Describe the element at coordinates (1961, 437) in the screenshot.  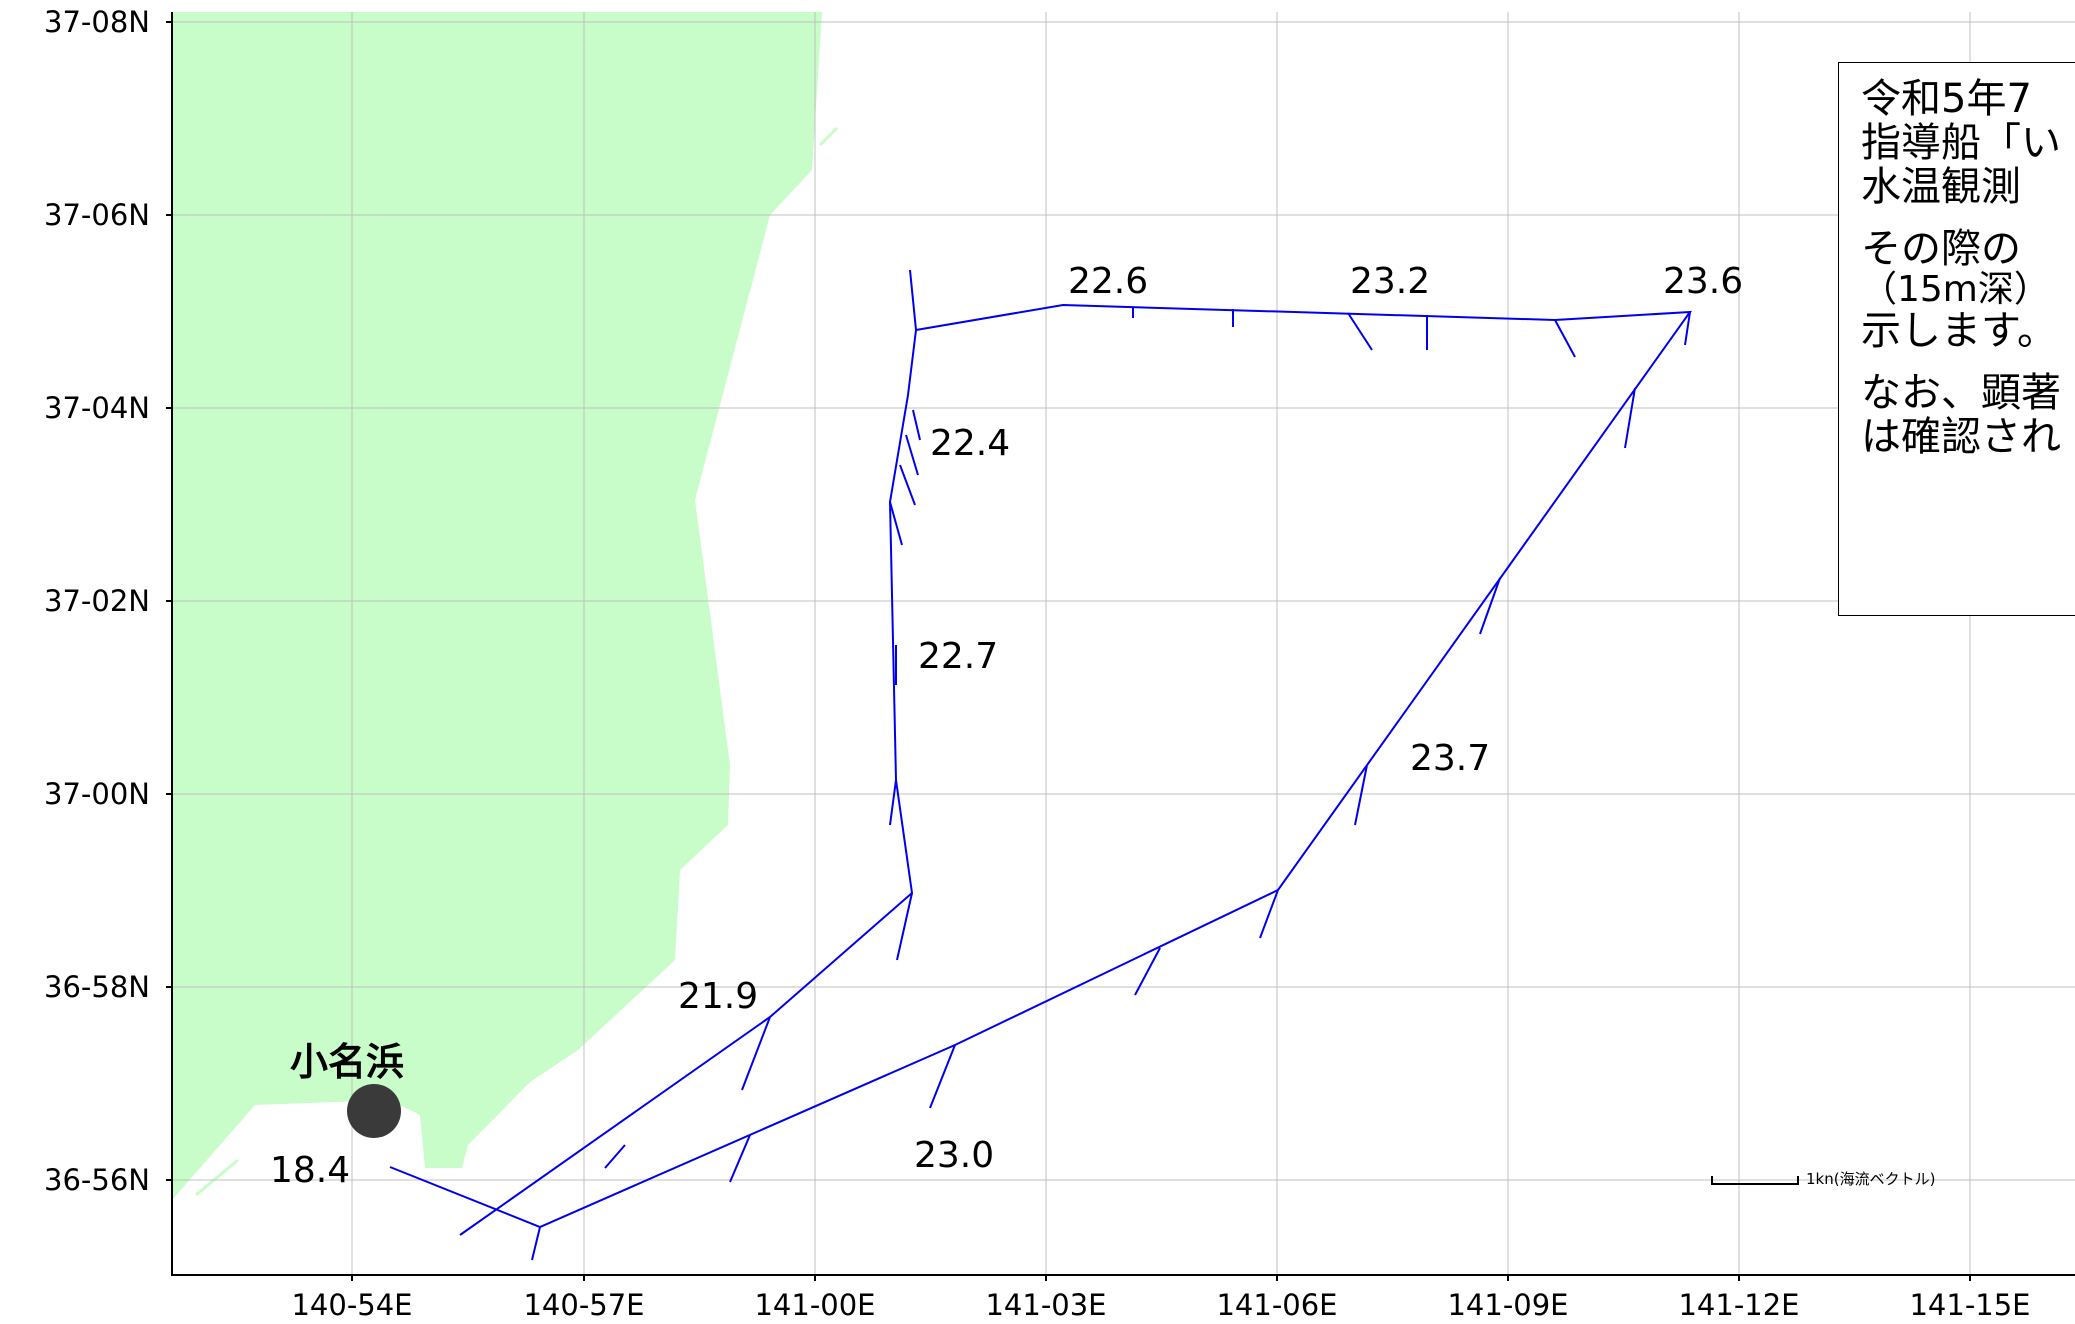
I see `info-line: は確認され` at that location.